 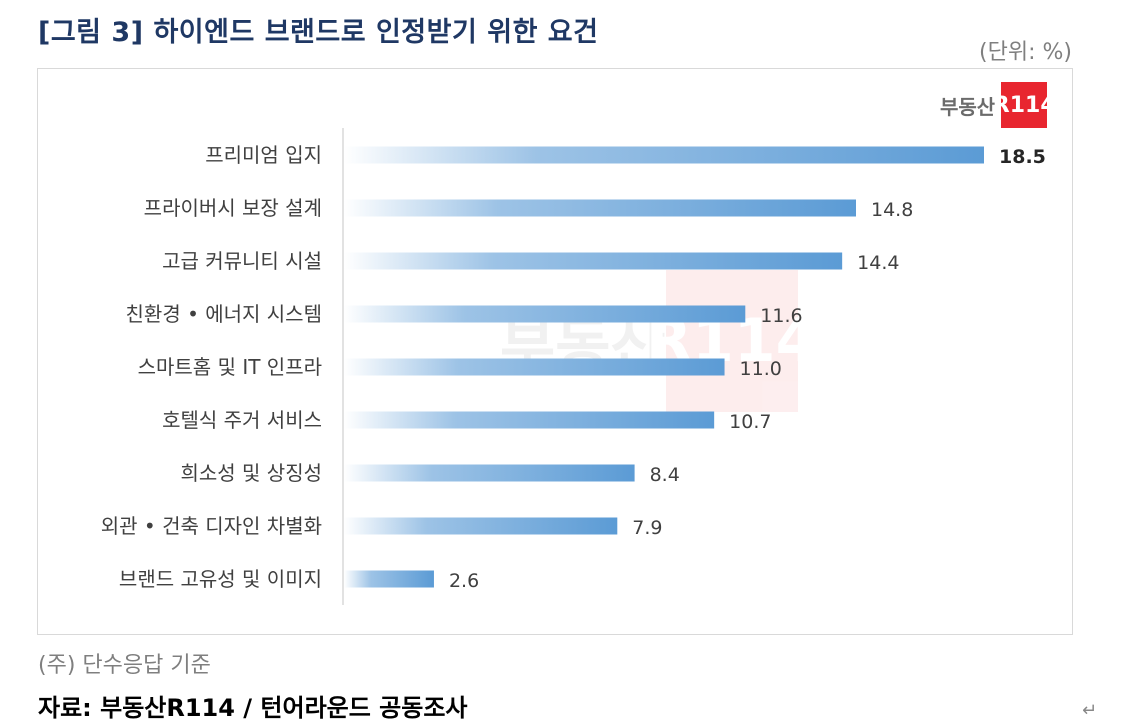 What do you see at coordinates (230, 367) in the screenshot?
I see `category-label: 스마트홈 및 IT 인프라` at bounding box center [230, 367].